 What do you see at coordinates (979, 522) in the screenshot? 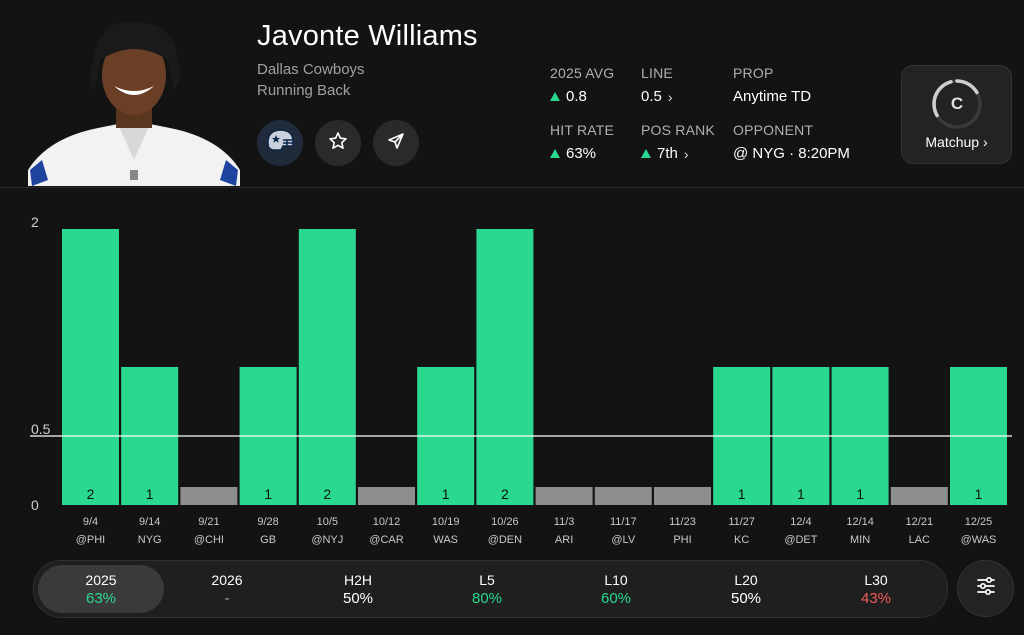
I see `x-tick-date: 12/25` at bounding box center [979, 522].